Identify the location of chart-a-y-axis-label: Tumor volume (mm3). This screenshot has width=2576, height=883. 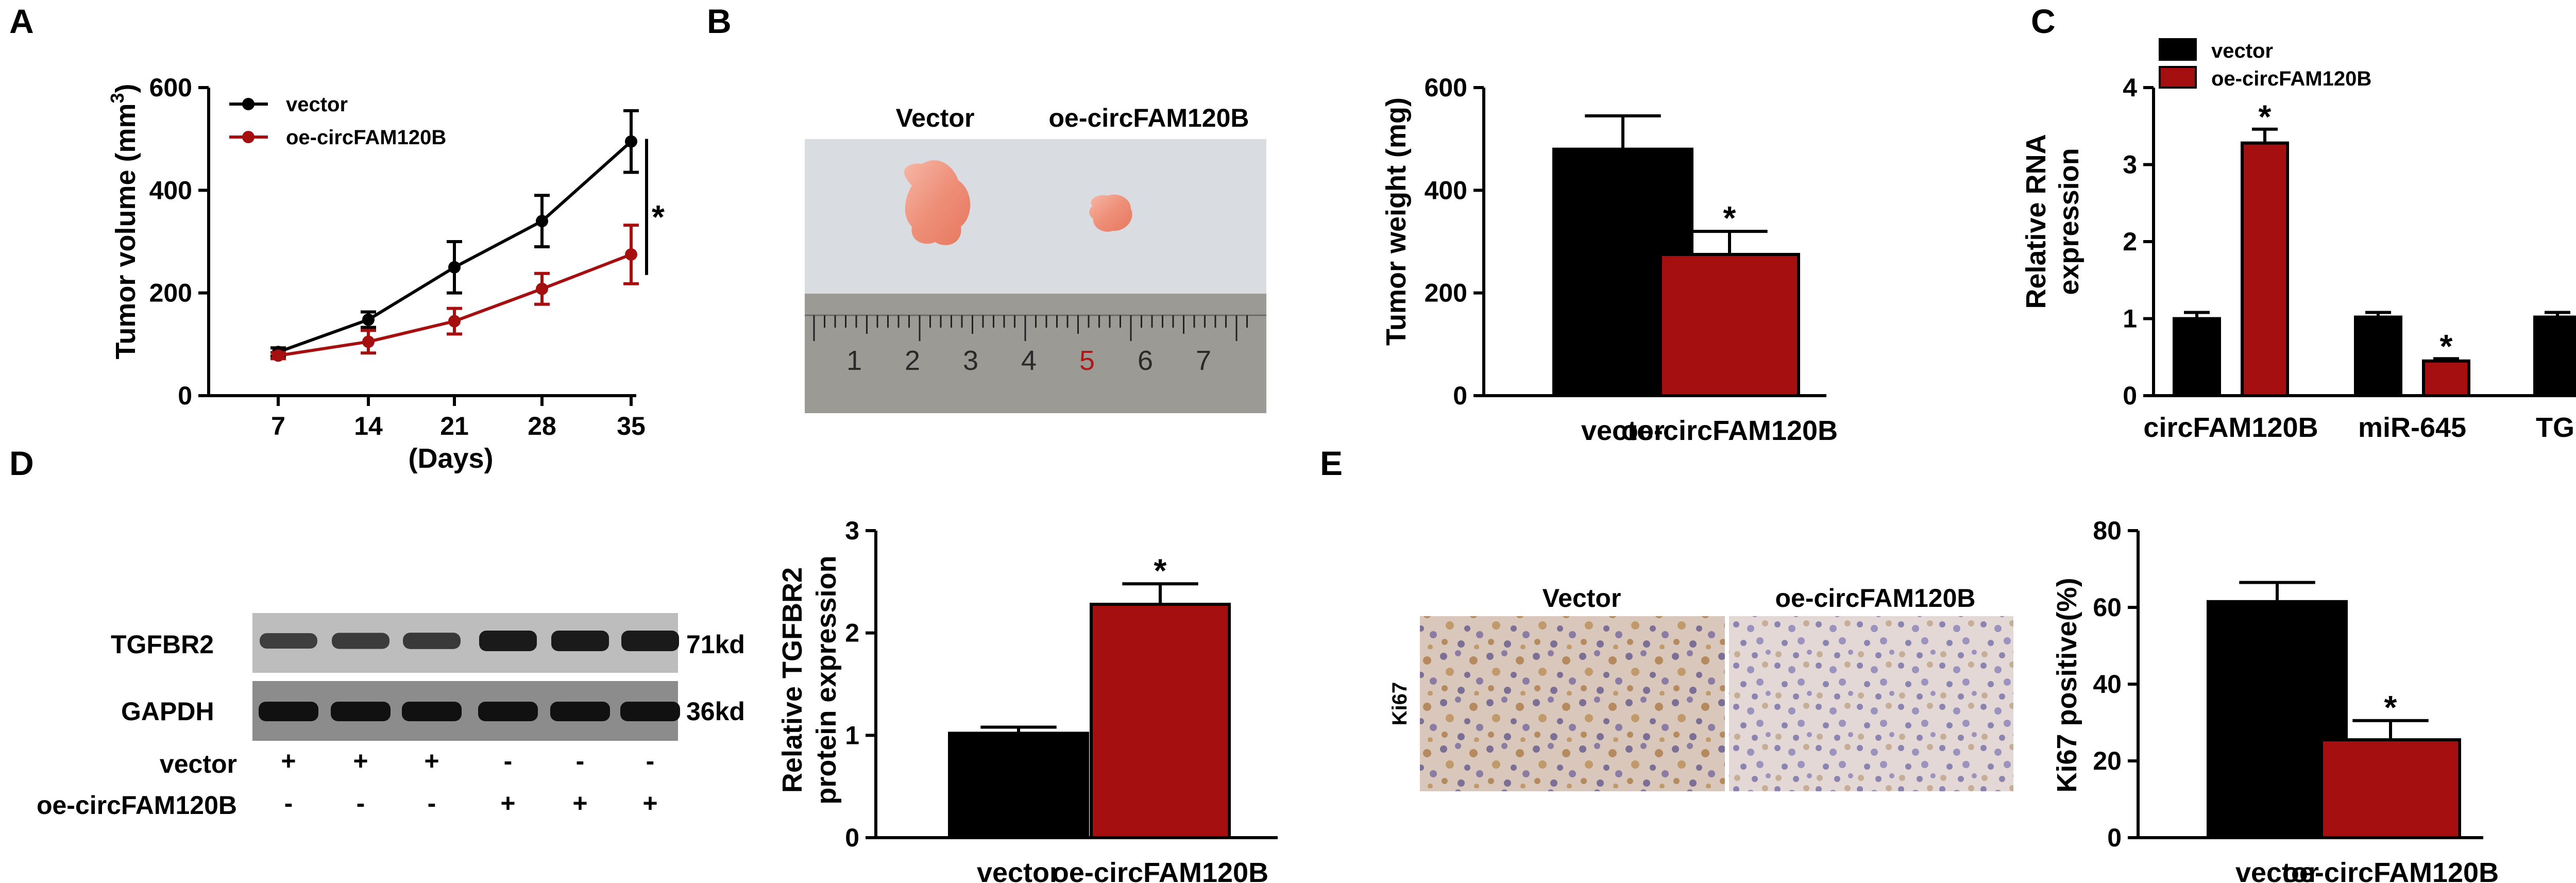
(124, 221).